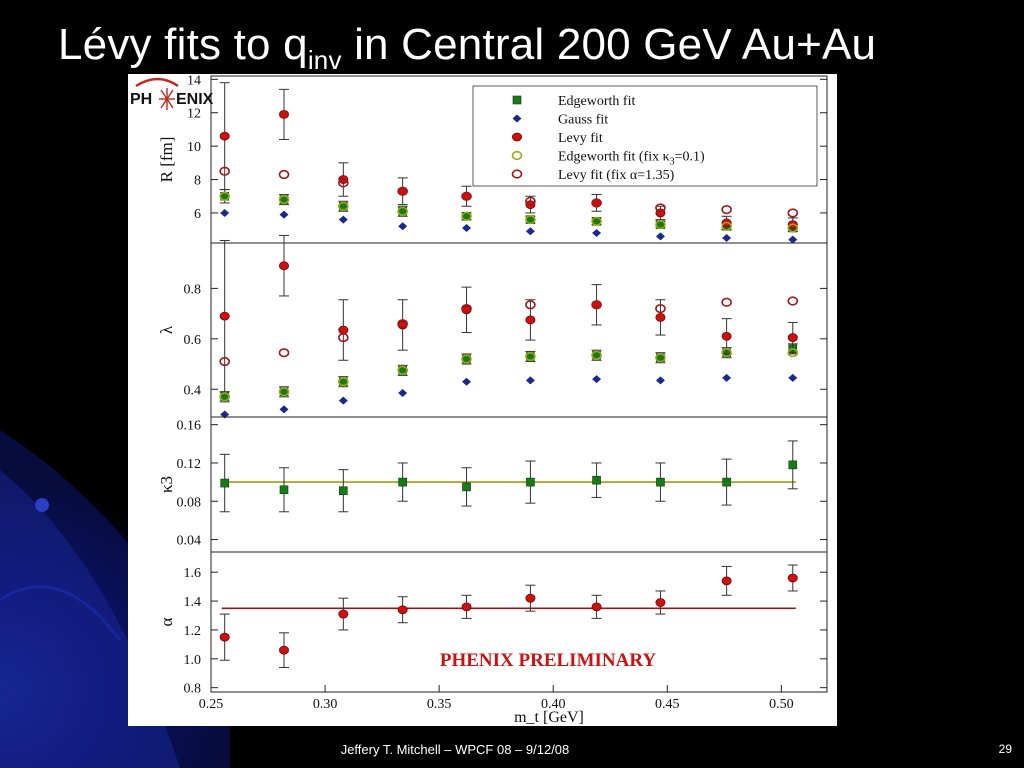  Describe the element at coordinates (325, 704) in the screenshot. I see `x-tick-label: 0.30` at that location.